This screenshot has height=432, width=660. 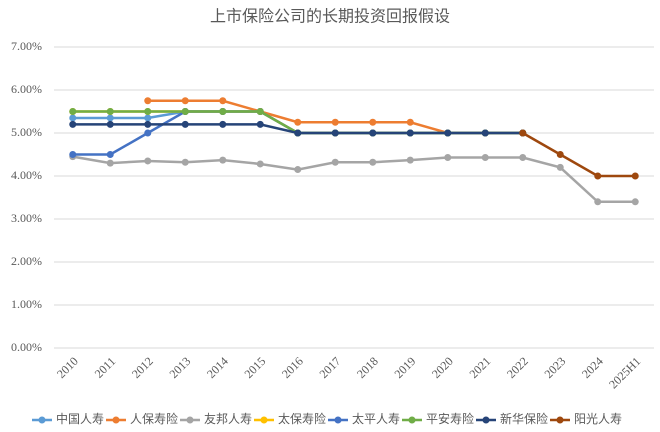 What do you see at coordinates (105, 367) in the screenshot?
I see `x-tick-label: 2011` at bounding box center [105, 367].